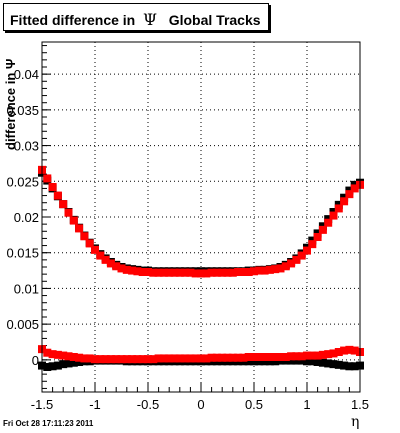  What do you see at coordinates (355, 422) in the screenshot?
I see `x-axis-label: η` at bounding box center [355, 422].